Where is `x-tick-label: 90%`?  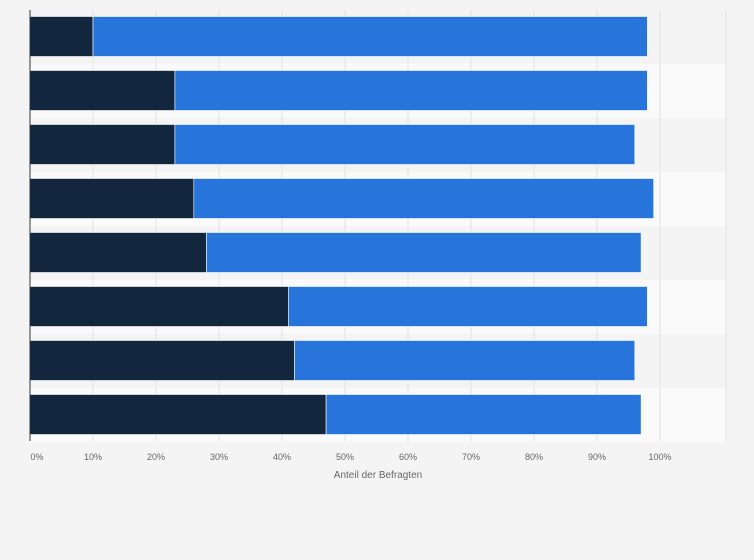 x-tick-label: 90% is located at coordinates (597, 457).